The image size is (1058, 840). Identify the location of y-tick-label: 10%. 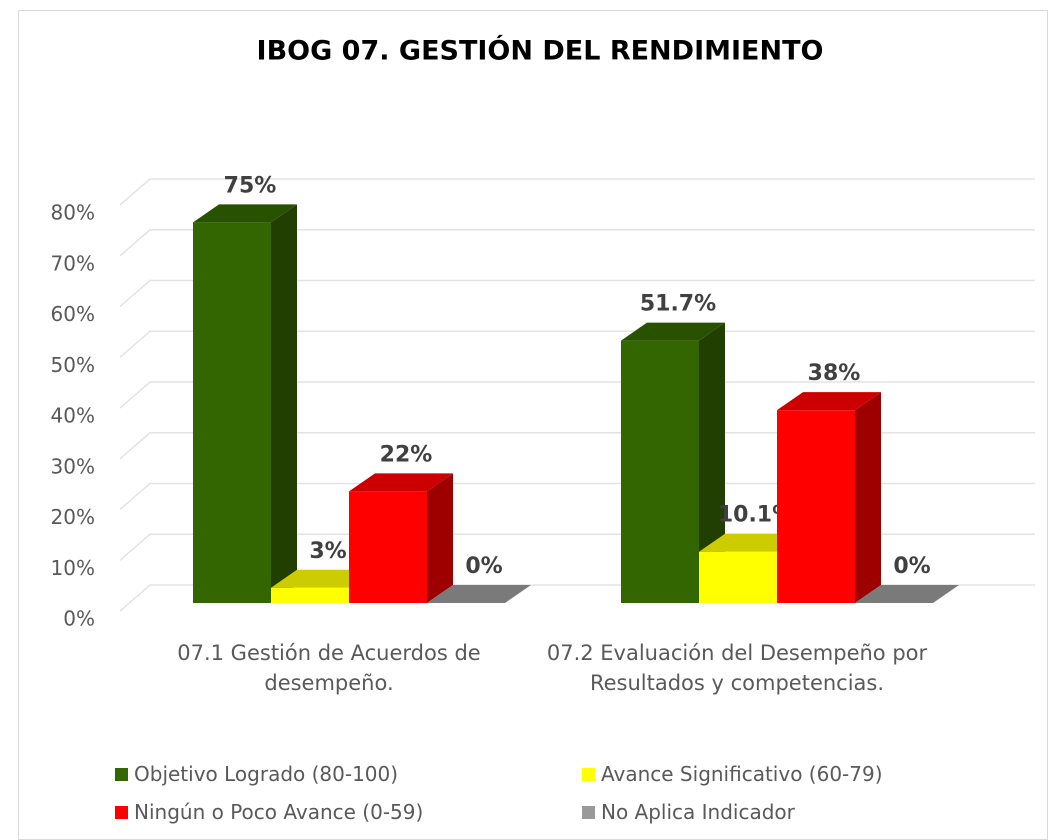
(73, 568).